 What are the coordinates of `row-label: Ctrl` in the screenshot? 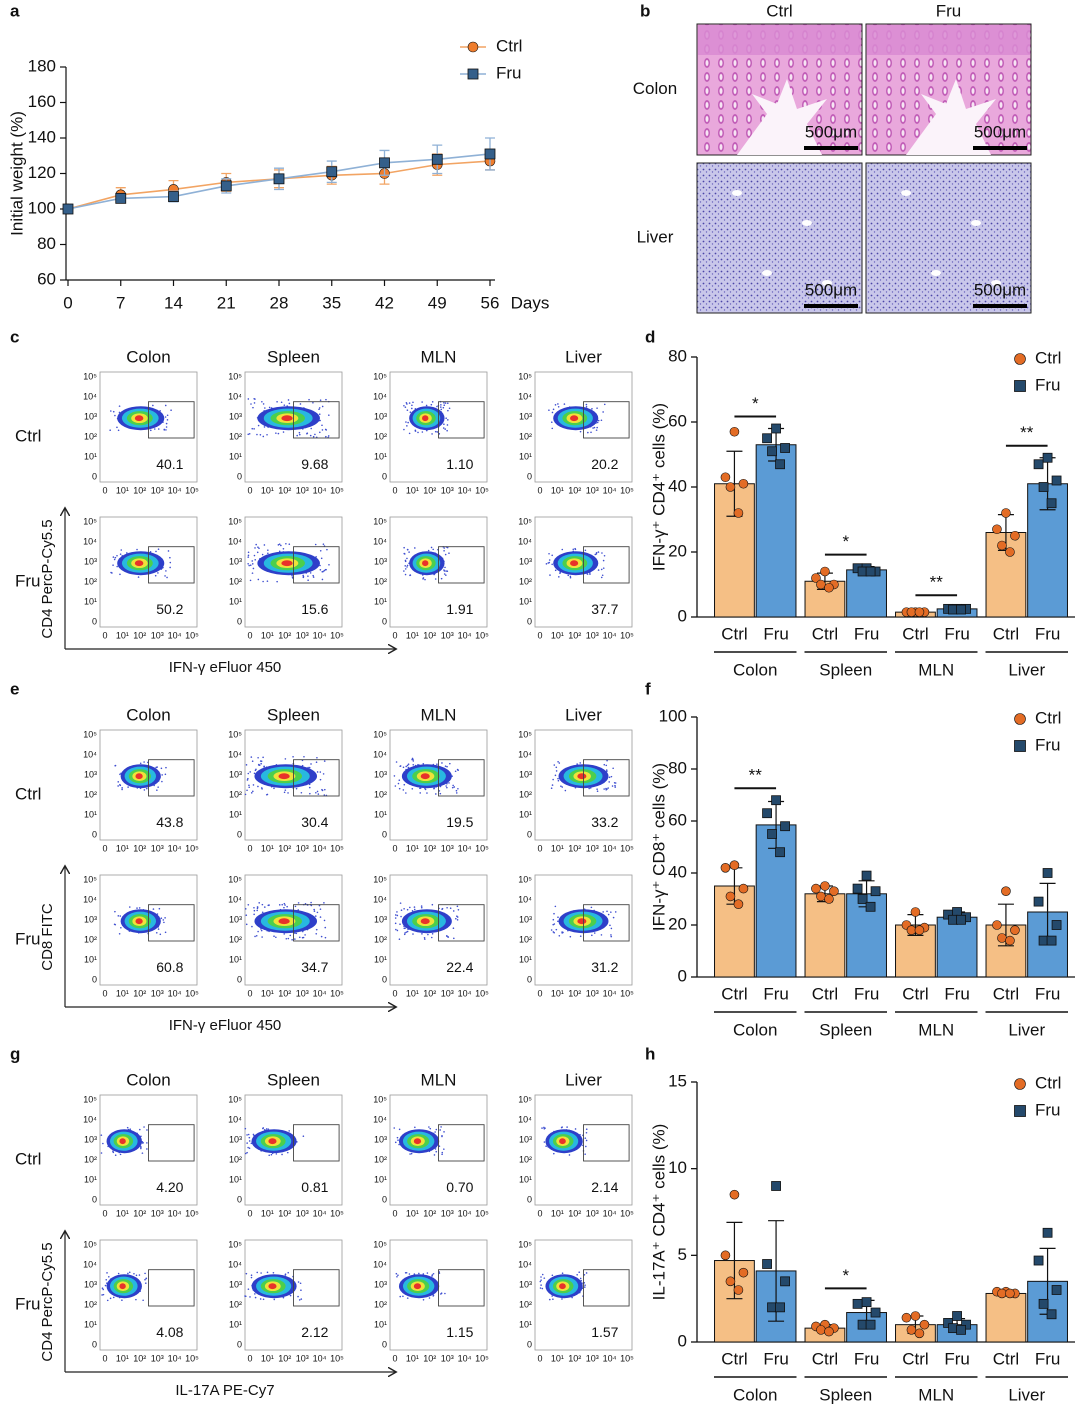 It's located at (28, 1158).